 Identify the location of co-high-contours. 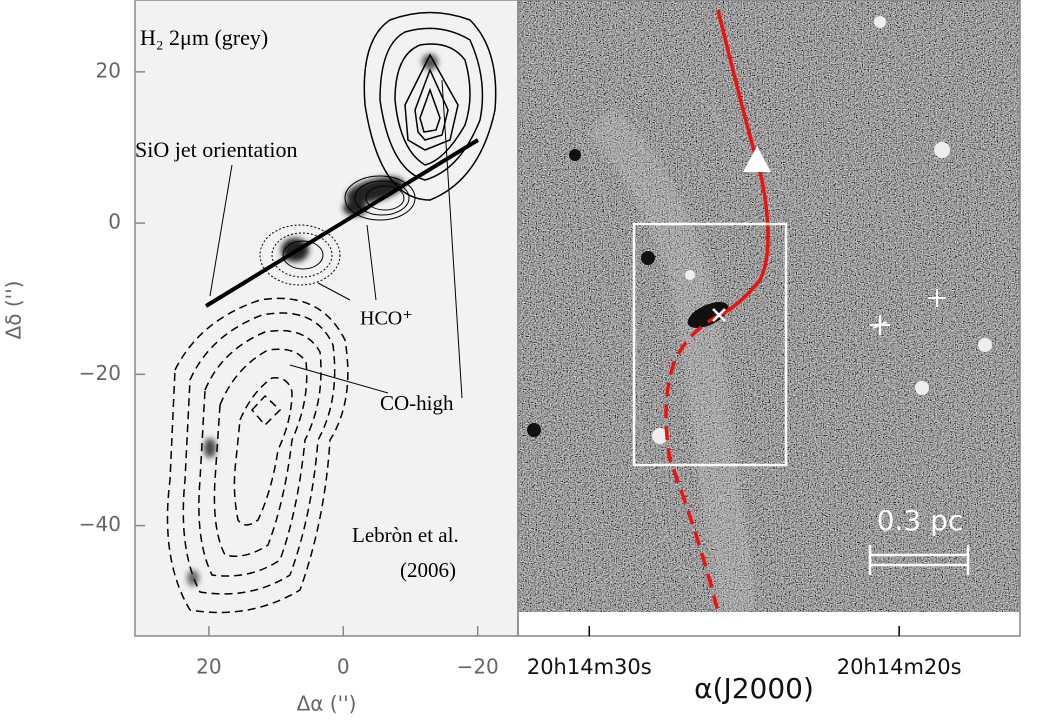
(430, 106).